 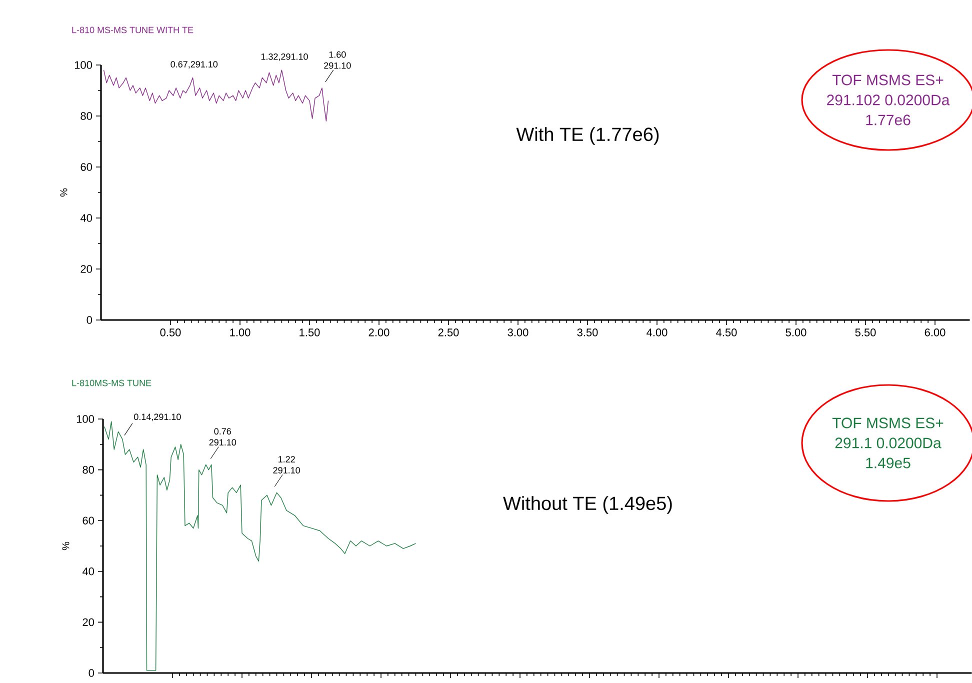 I want to click on annotation: 1.22 291.10, so click(x=286, y=465).